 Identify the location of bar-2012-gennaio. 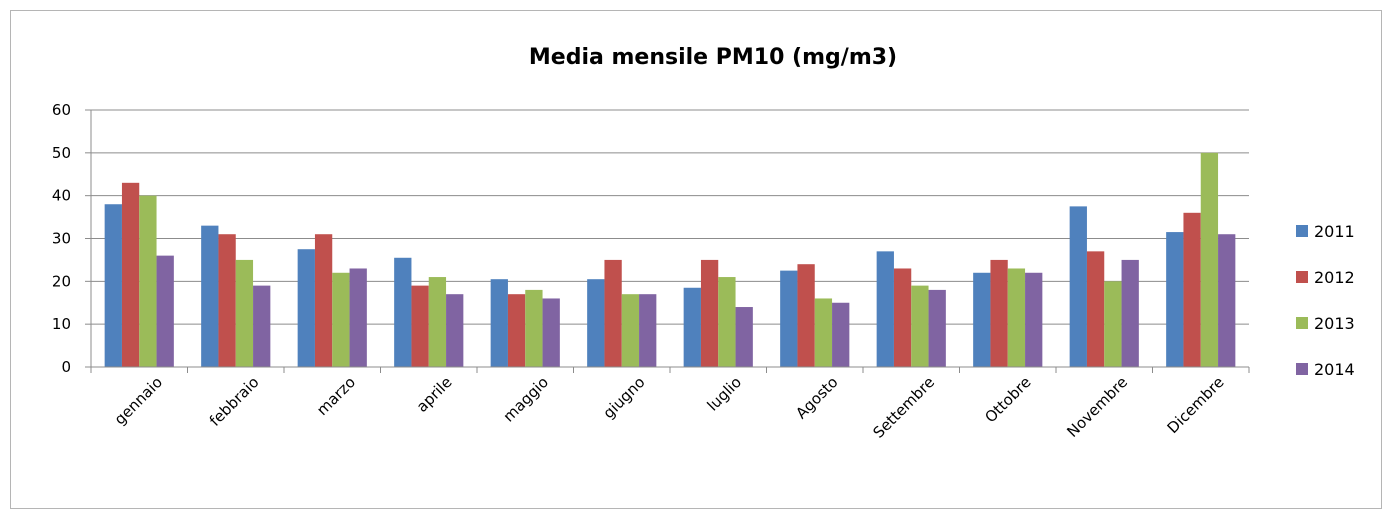
(130, 274).